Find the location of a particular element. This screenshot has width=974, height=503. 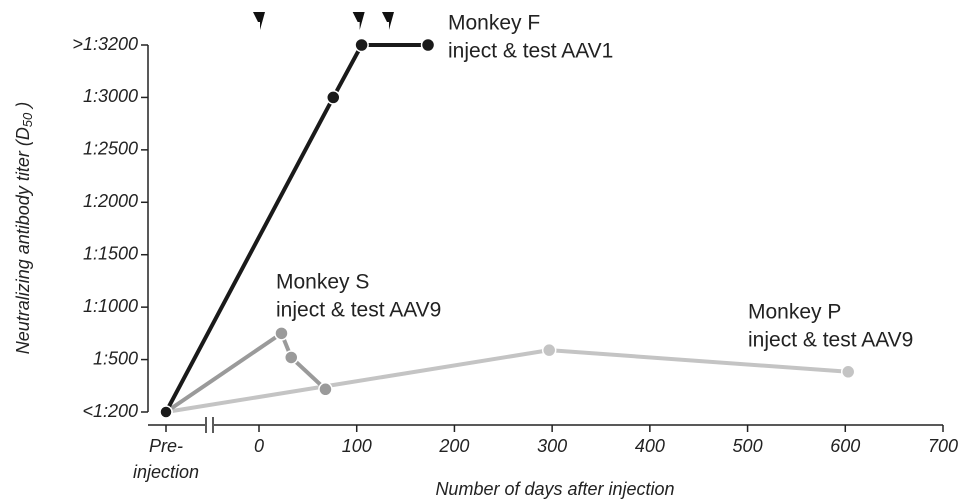

pre-point is located at coordinates (166, 412).